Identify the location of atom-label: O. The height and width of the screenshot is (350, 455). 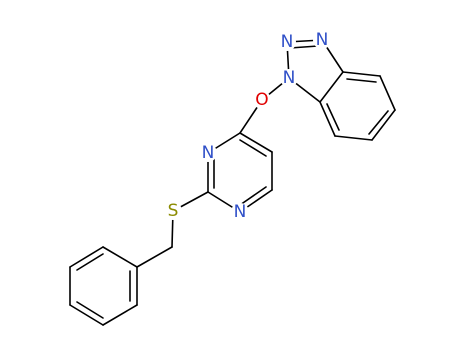
(261, 100).